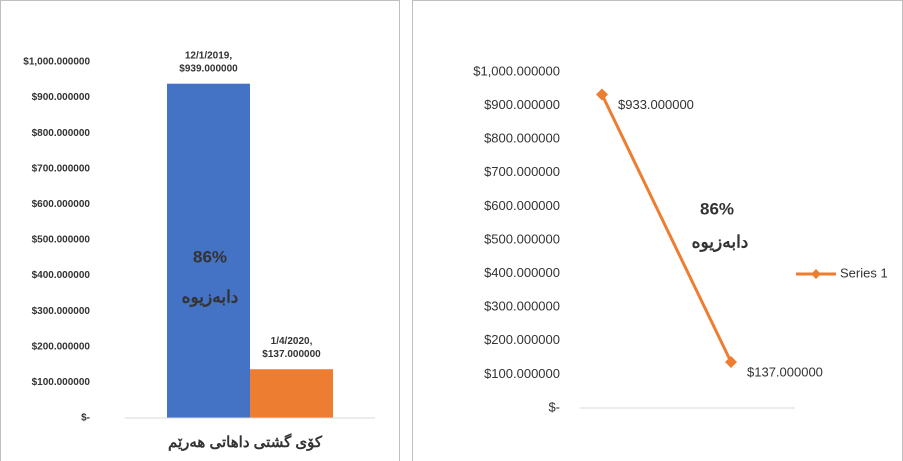  What do you see at coordinates (291, 348) in the screenshot?
I see `data-label: 1/4/2020, $137.000000` at bounding box center [291, 348].